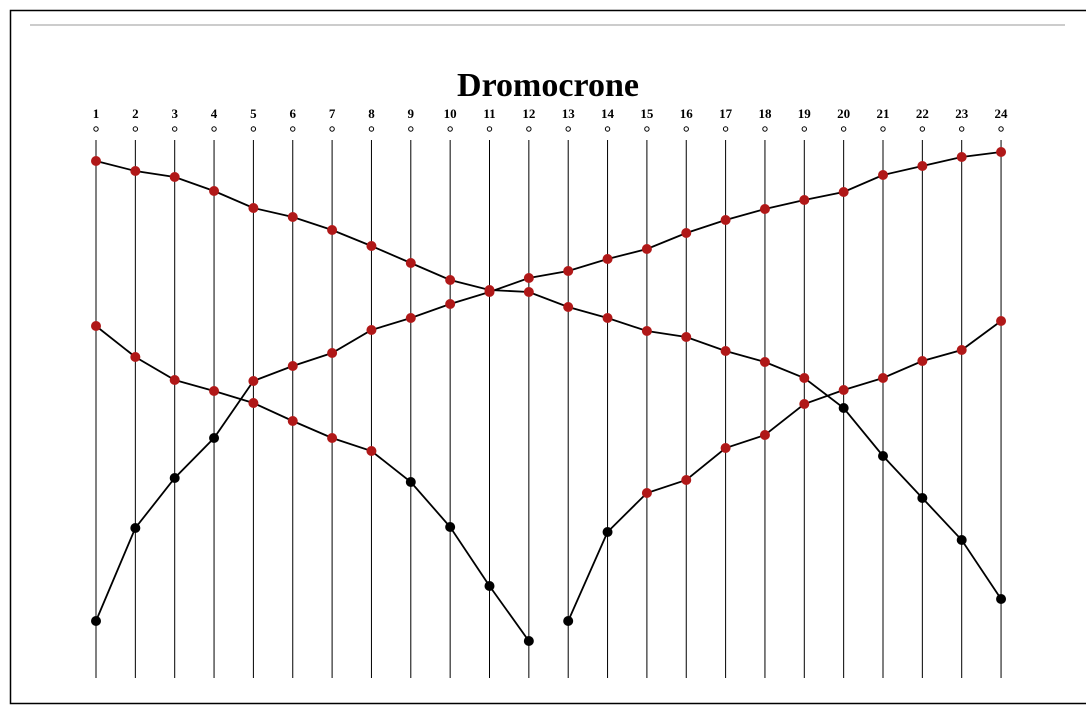  Describe the element at coordinates (922, 113) in the screenshot. I see `station-label: 22` at that location.